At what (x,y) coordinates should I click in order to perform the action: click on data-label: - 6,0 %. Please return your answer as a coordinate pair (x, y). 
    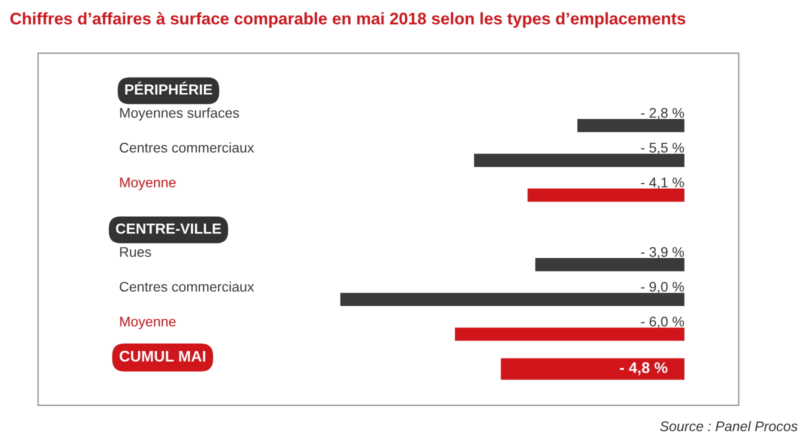
    Looking at the image, I should click on (662, 322).